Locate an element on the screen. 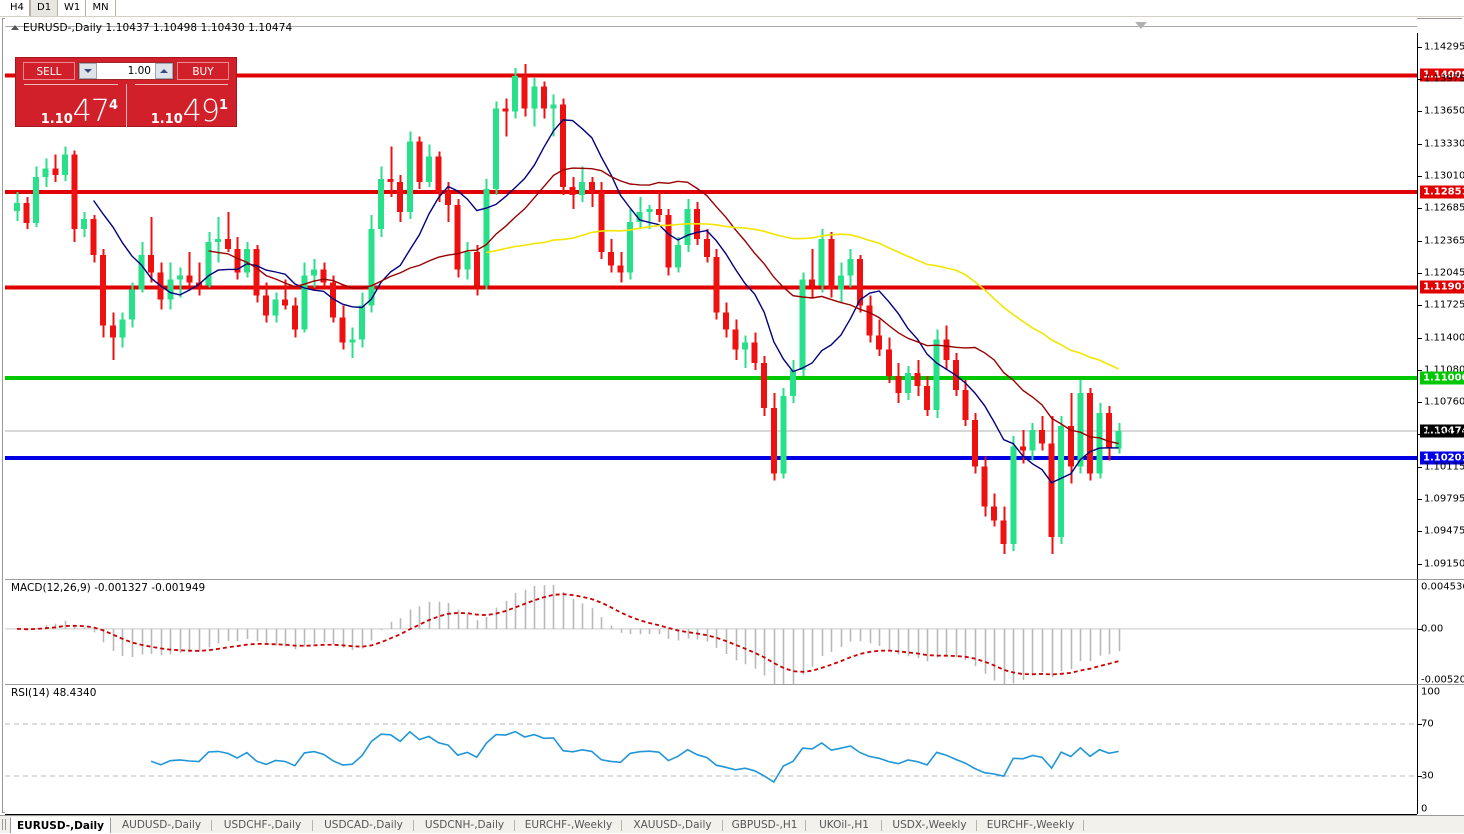 This screenshot has height=834, width=1464. chart-tab-label: USDCNH-,Daily is located at coordinates (464, 825).